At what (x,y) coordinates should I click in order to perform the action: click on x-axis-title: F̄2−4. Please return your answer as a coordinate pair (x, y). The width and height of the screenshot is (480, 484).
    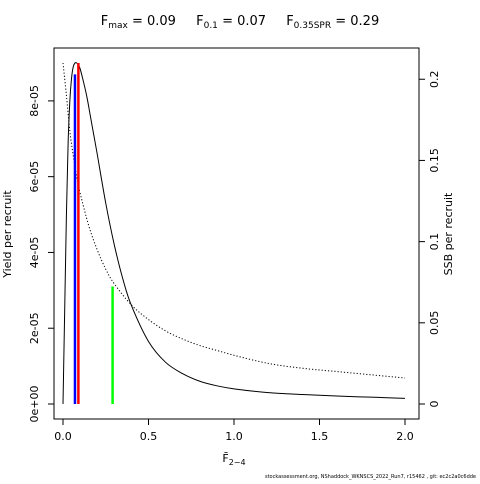
    Looking at the image, I should click on (233, 459).